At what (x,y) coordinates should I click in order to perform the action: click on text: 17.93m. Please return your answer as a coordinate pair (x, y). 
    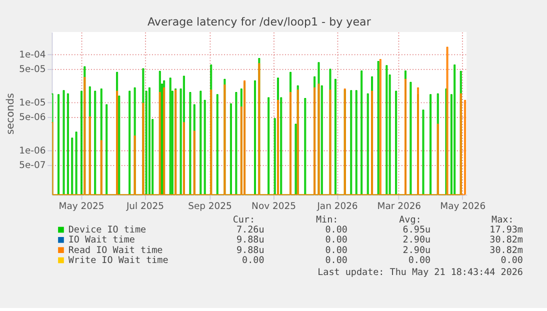
    Looking at the image, I should click on (507, 230).